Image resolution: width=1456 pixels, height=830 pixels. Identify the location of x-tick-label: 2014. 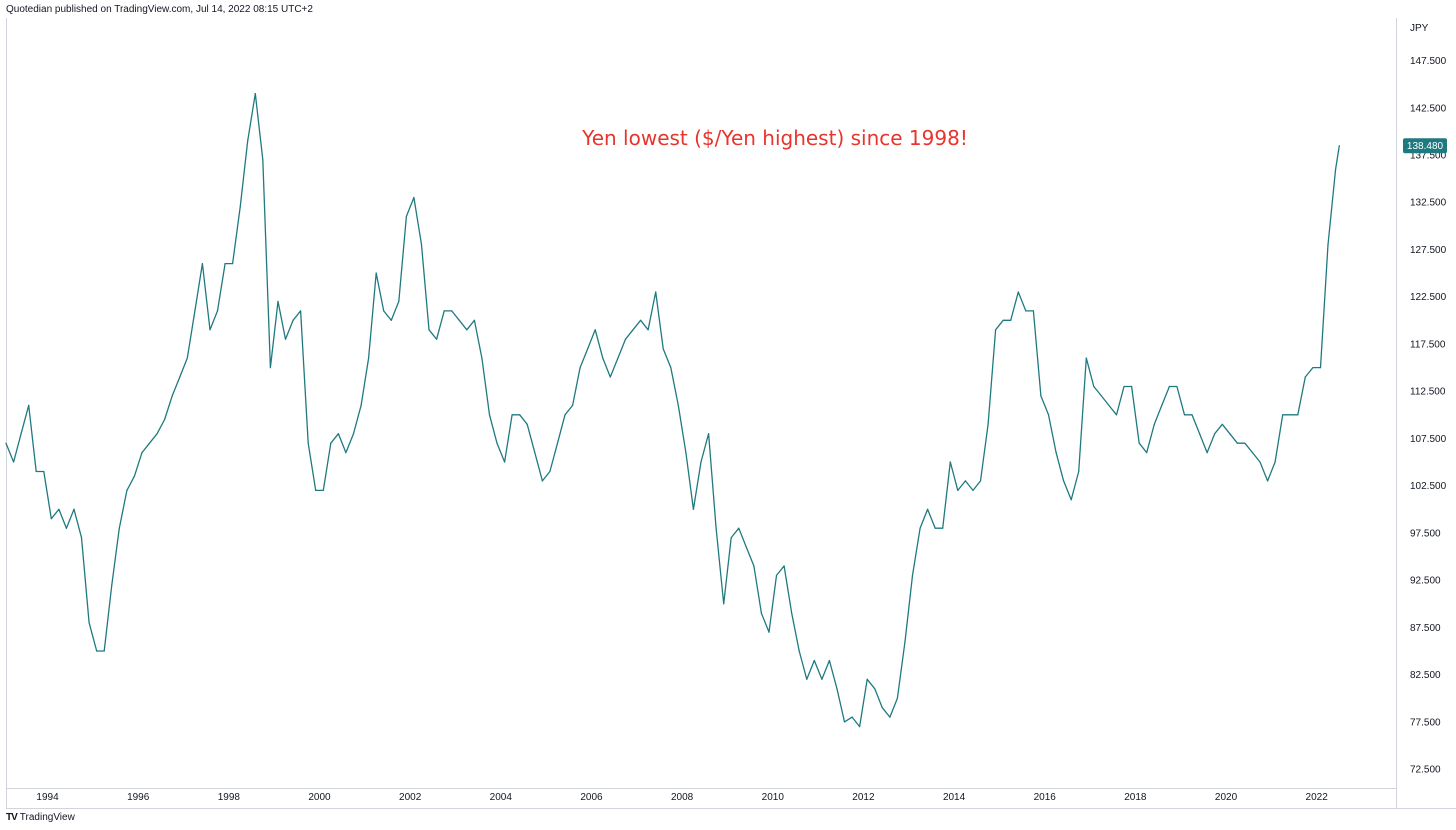
(954, 797).